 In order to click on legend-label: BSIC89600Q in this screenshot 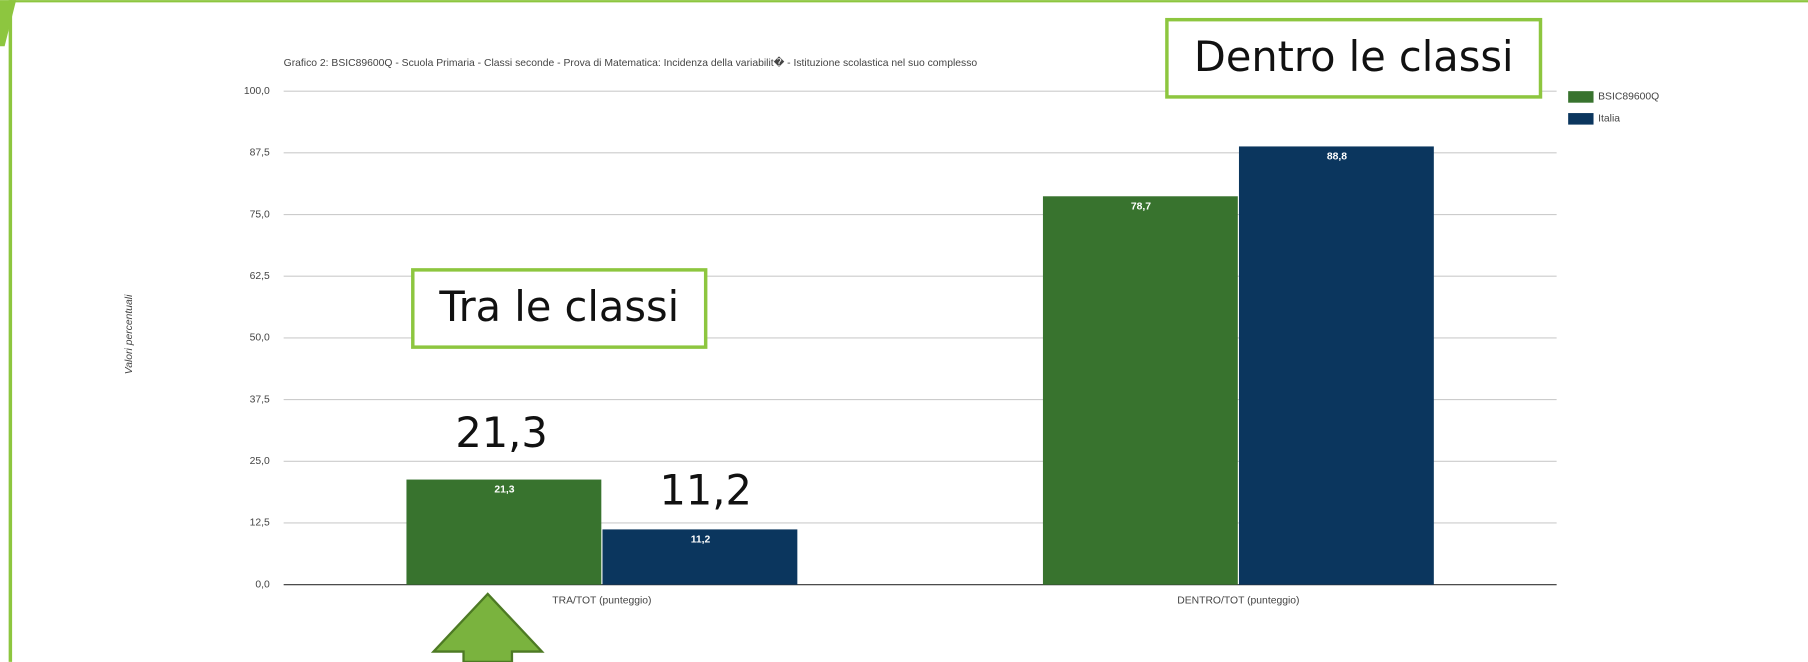, I will do `click(1628, 97)`.